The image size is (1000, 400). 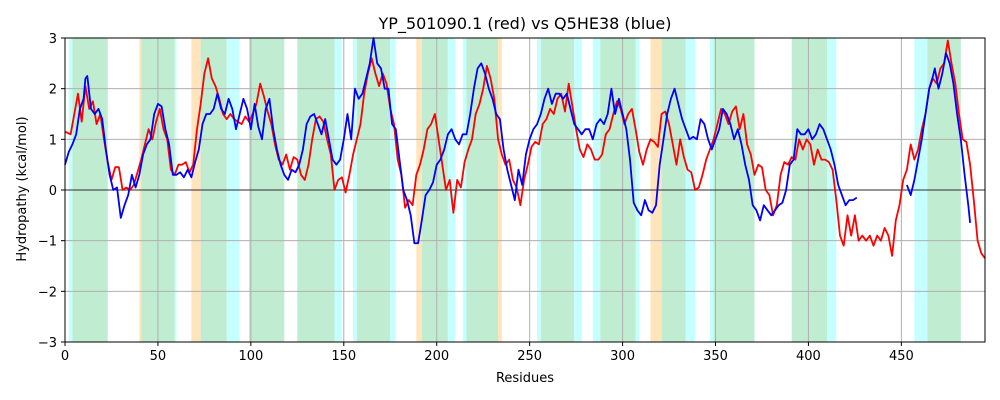 I want to click on y-tick-label: −3, so click(x=47, y=343).